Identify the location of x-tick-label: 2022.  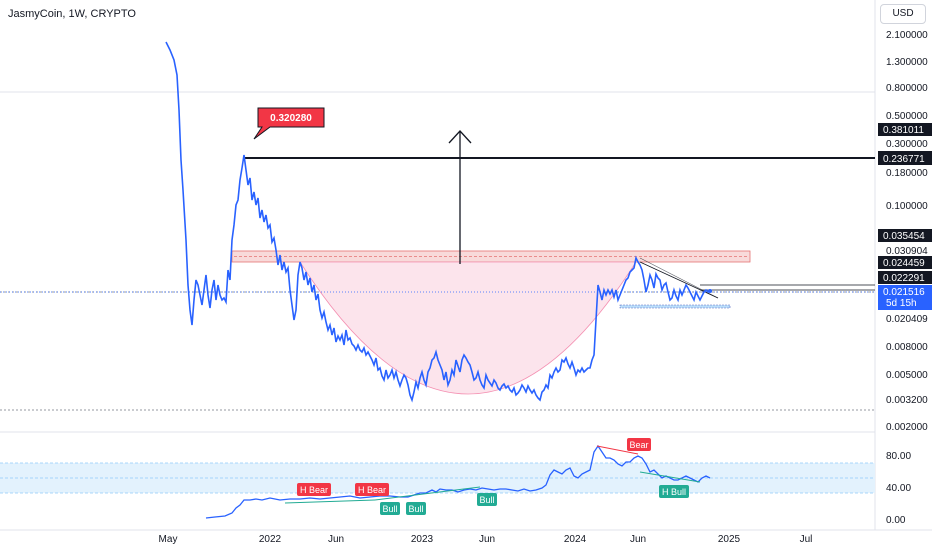
(270, 539).